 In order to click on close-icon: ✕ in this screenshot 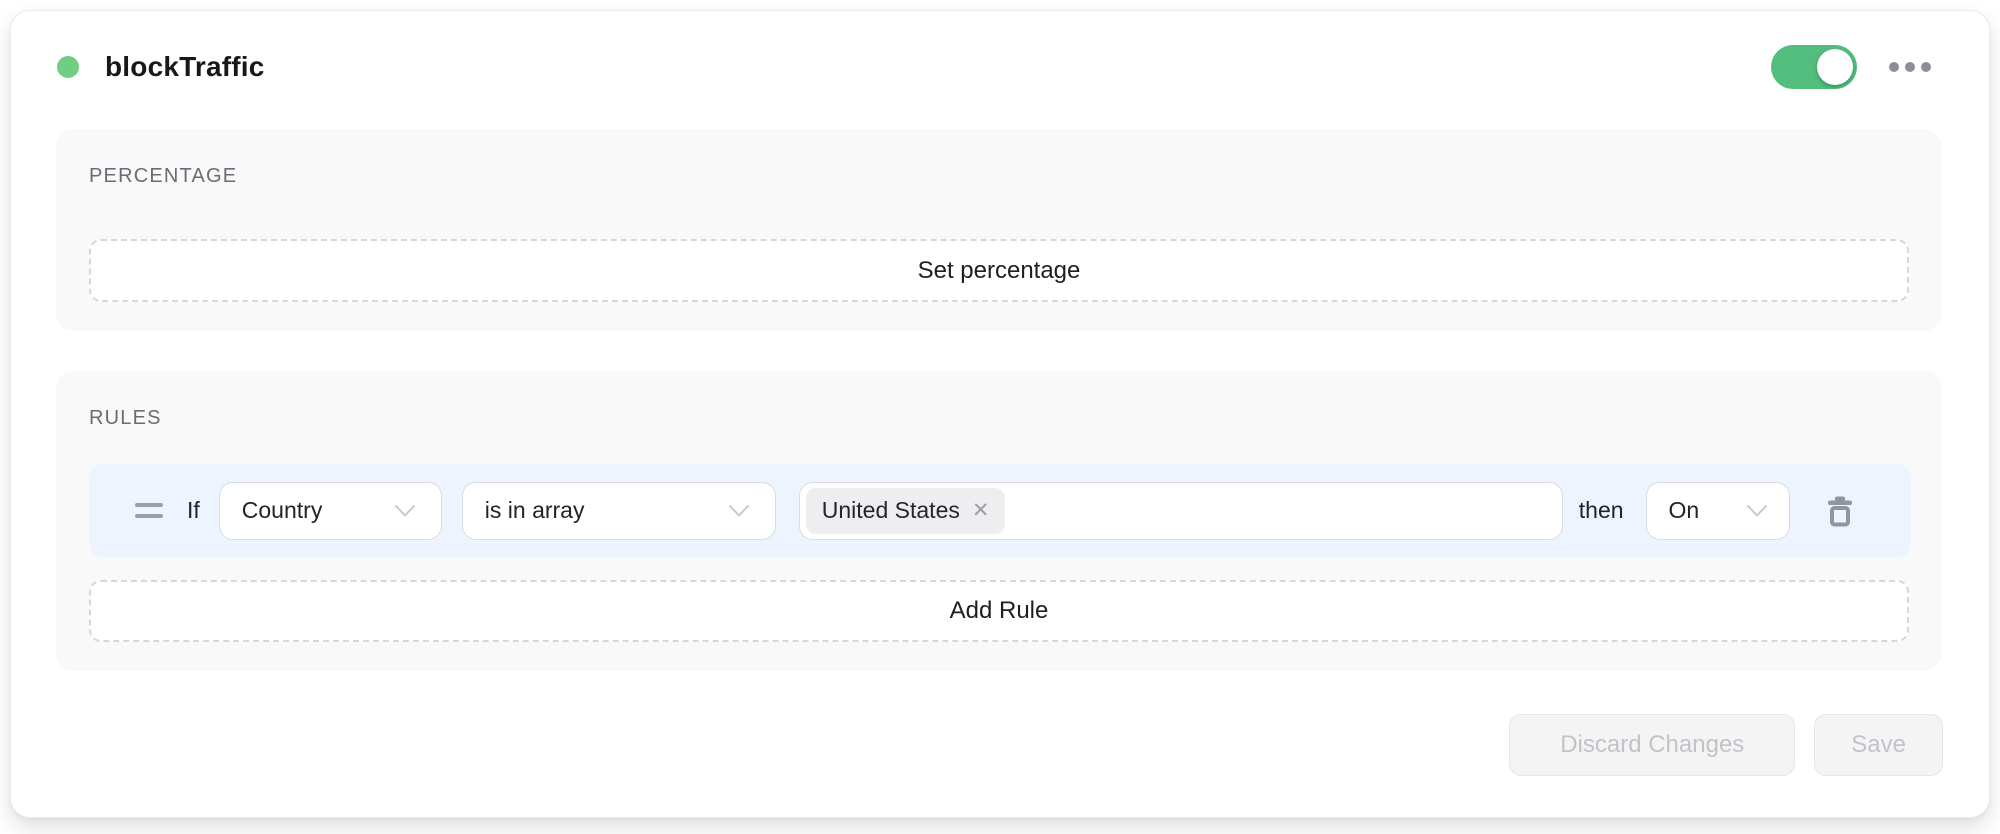, I will do `click(980, 510)`.